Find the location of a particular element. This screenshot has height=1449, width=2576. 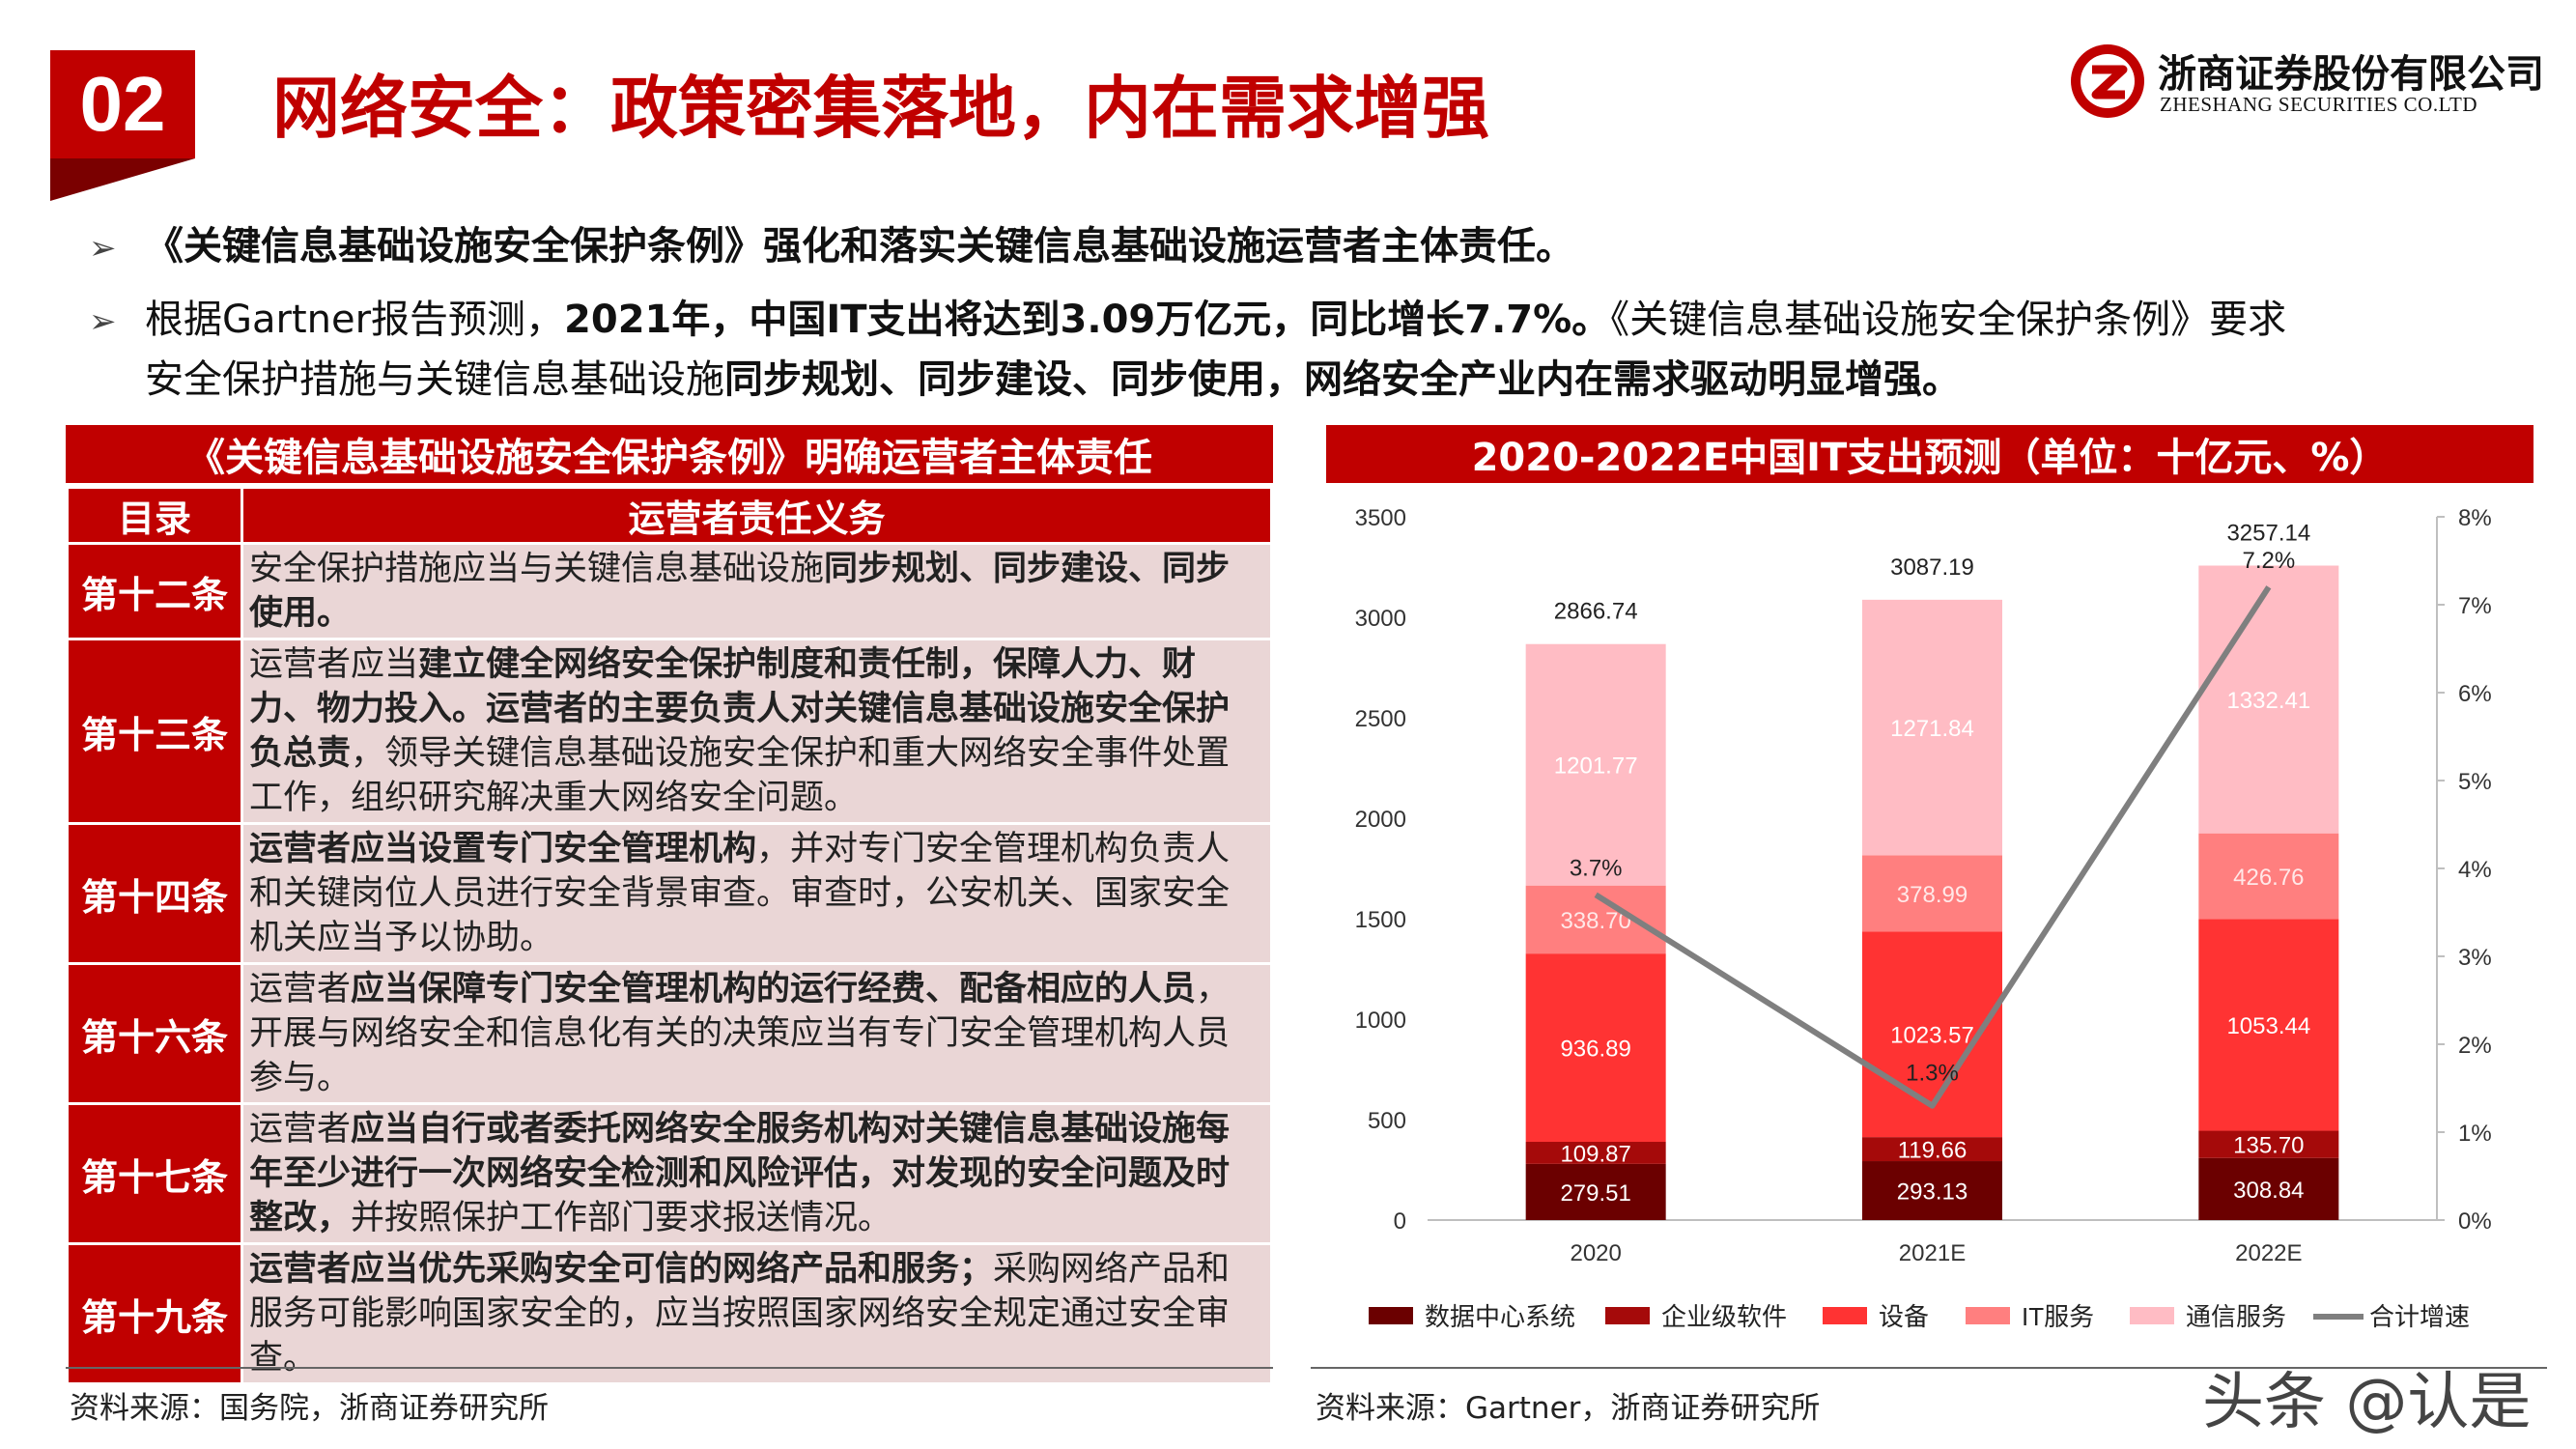

bar-data-label: 109.87 is located at coordinates (1595, 1154).